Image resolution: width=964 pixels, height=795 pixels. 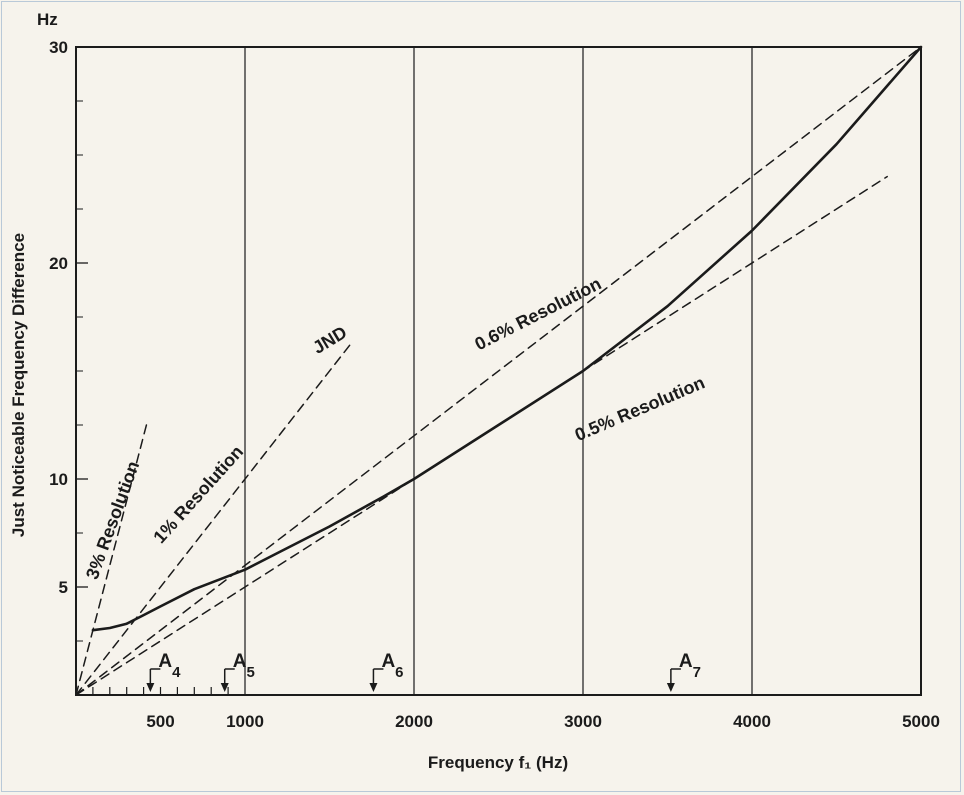 I want to click on marker-label-subscript: 6, so click(x=399, y=672).